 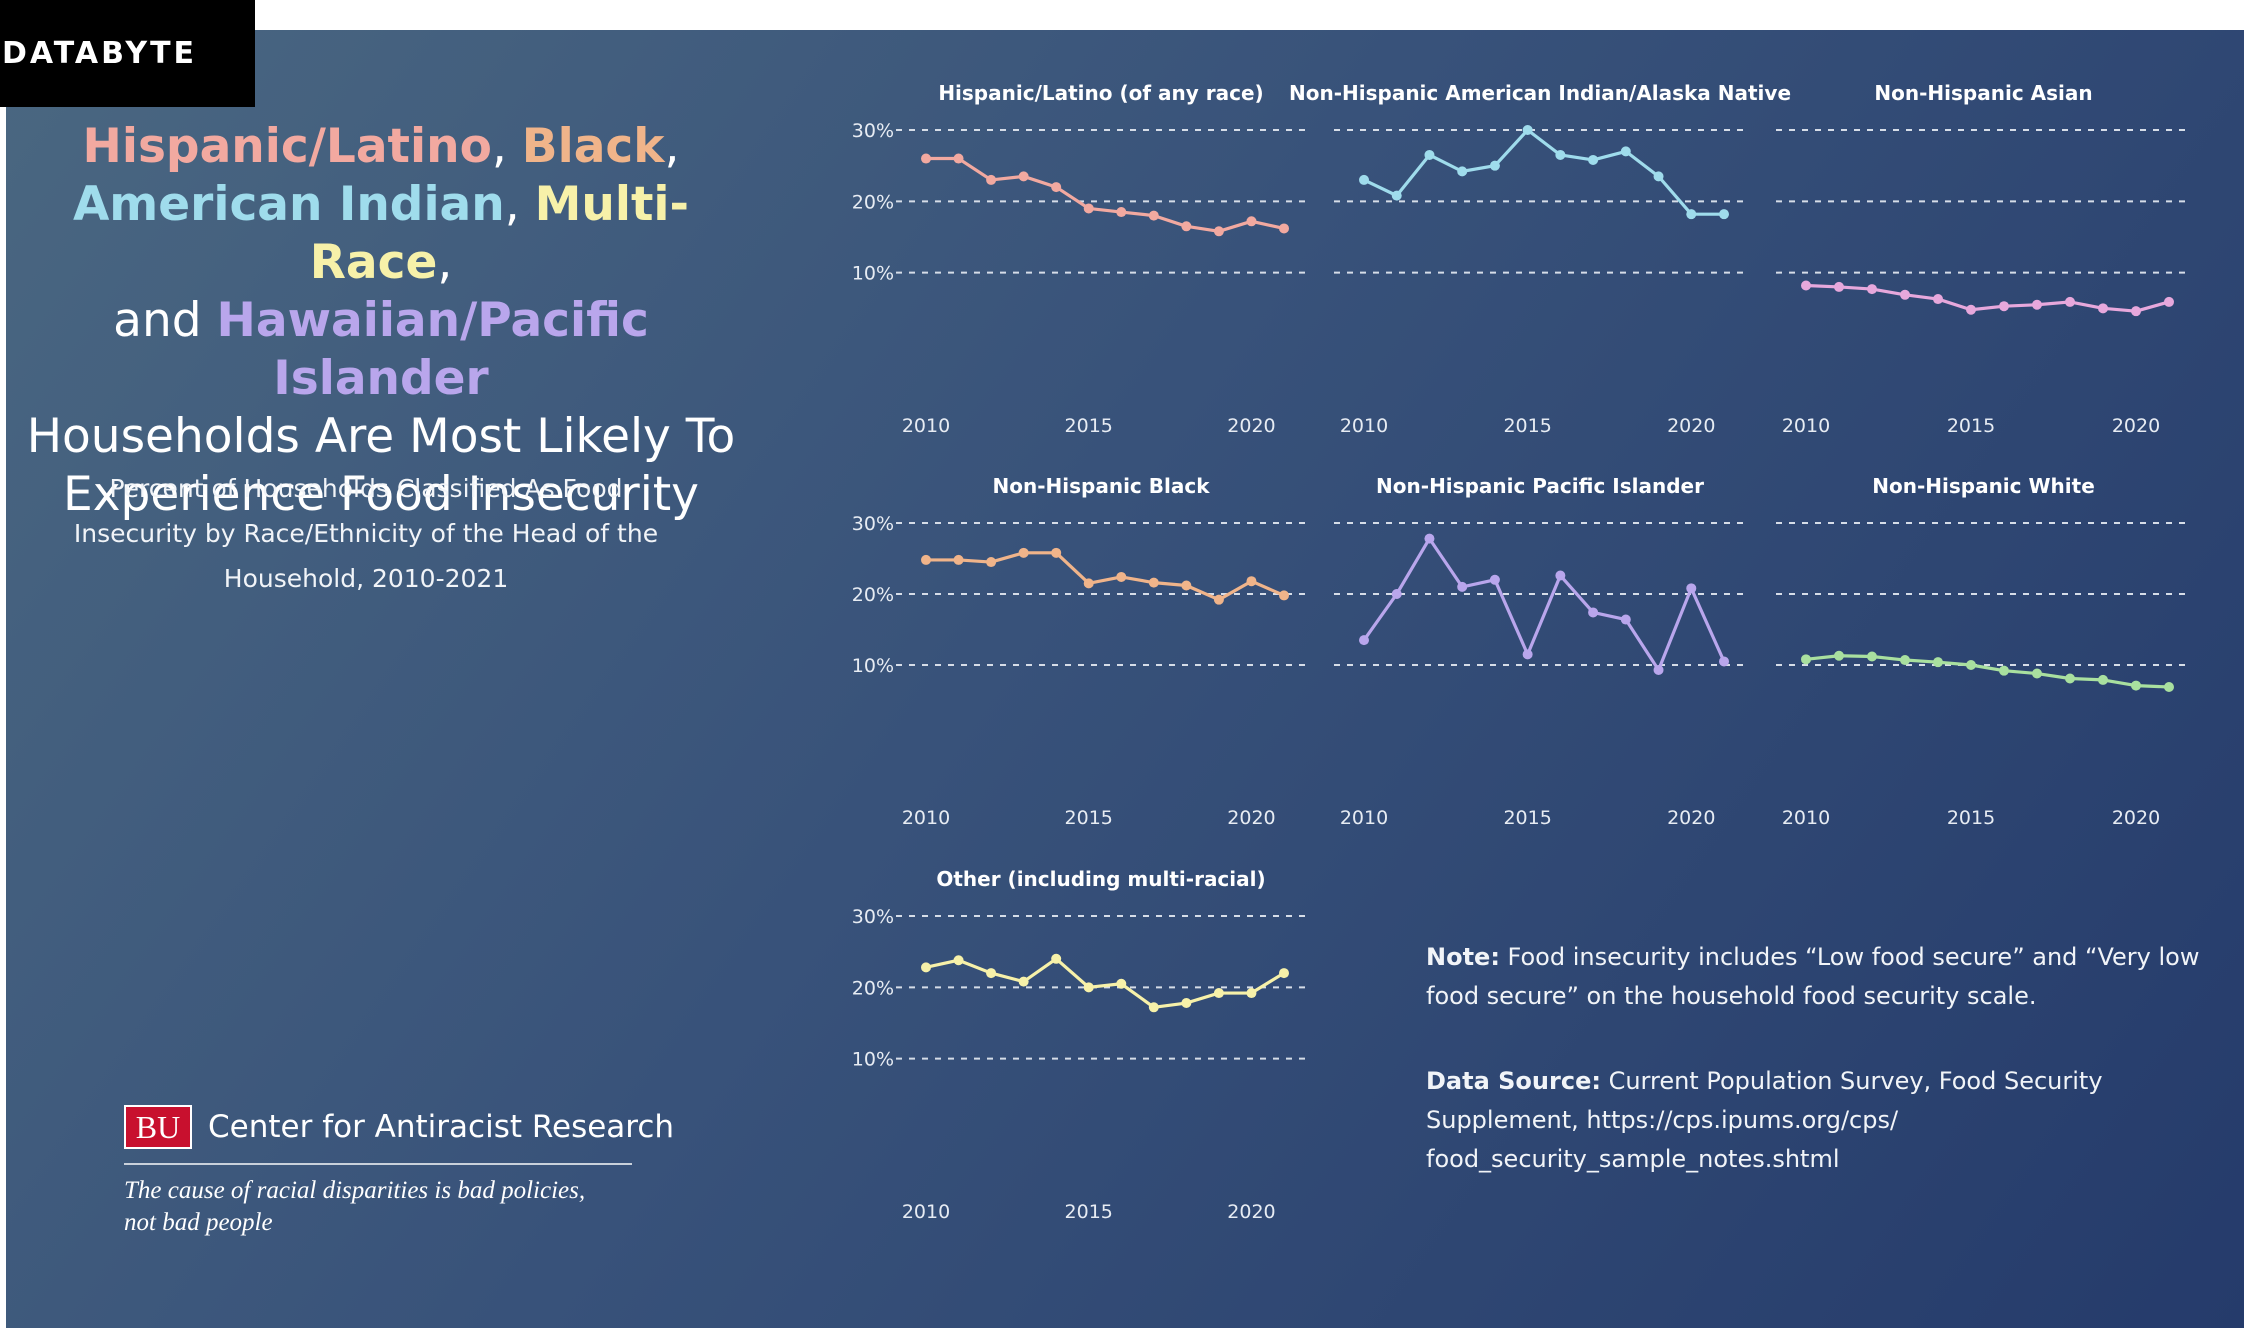 What do you see at coordinates (1100, 93) in the screenshot?
I see `panel-title: Hispanic/Latino (of any race)` at bounding box center [1100, 93].